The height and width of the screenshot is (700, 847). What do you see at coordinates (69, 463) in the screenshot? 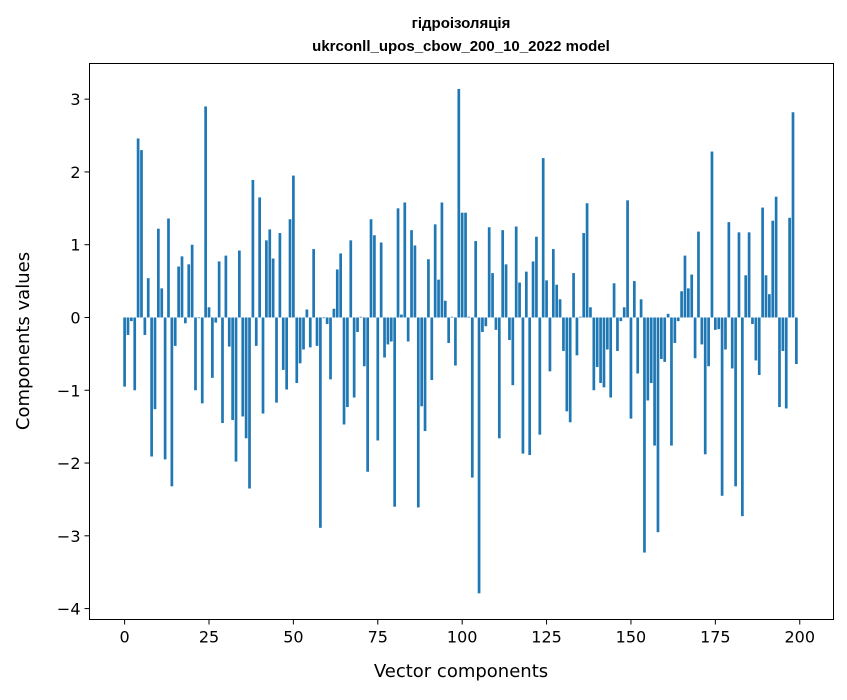
I see `y-tick-label: −2` at bounding box center [69, 463].